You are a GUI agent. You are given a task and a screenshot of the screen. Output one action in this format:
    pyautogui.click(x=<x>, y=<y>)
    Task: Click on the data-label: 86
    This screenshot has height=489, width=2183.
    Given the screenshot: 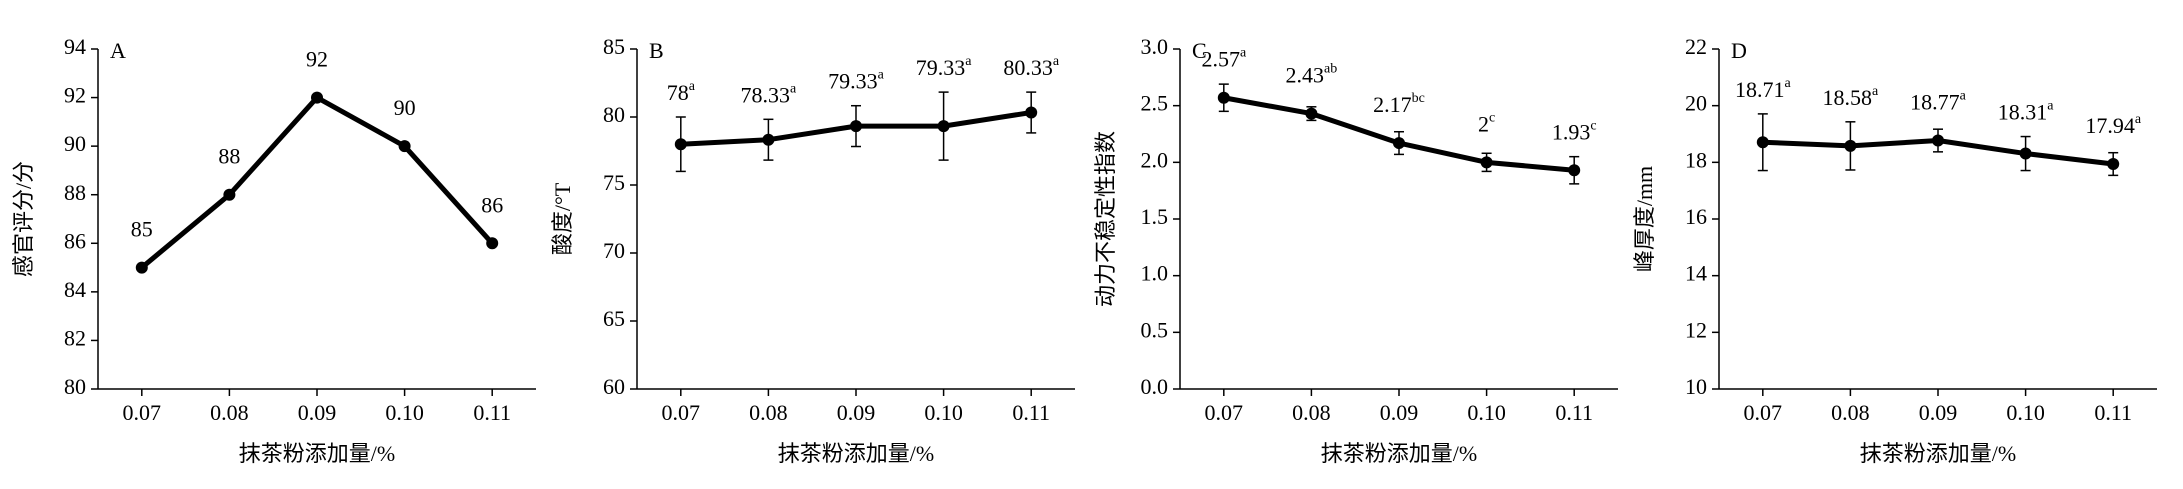 What is the action you would take?
    pyautogui.click(x=492, y=204)
    